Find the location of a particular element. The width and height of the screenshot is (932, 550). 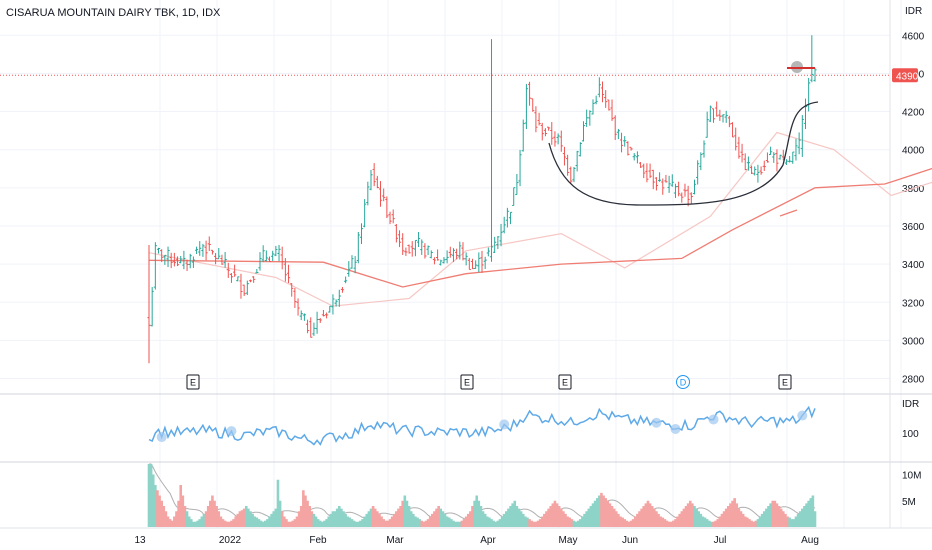

event-marker: E is located at coordinates (467, 382).